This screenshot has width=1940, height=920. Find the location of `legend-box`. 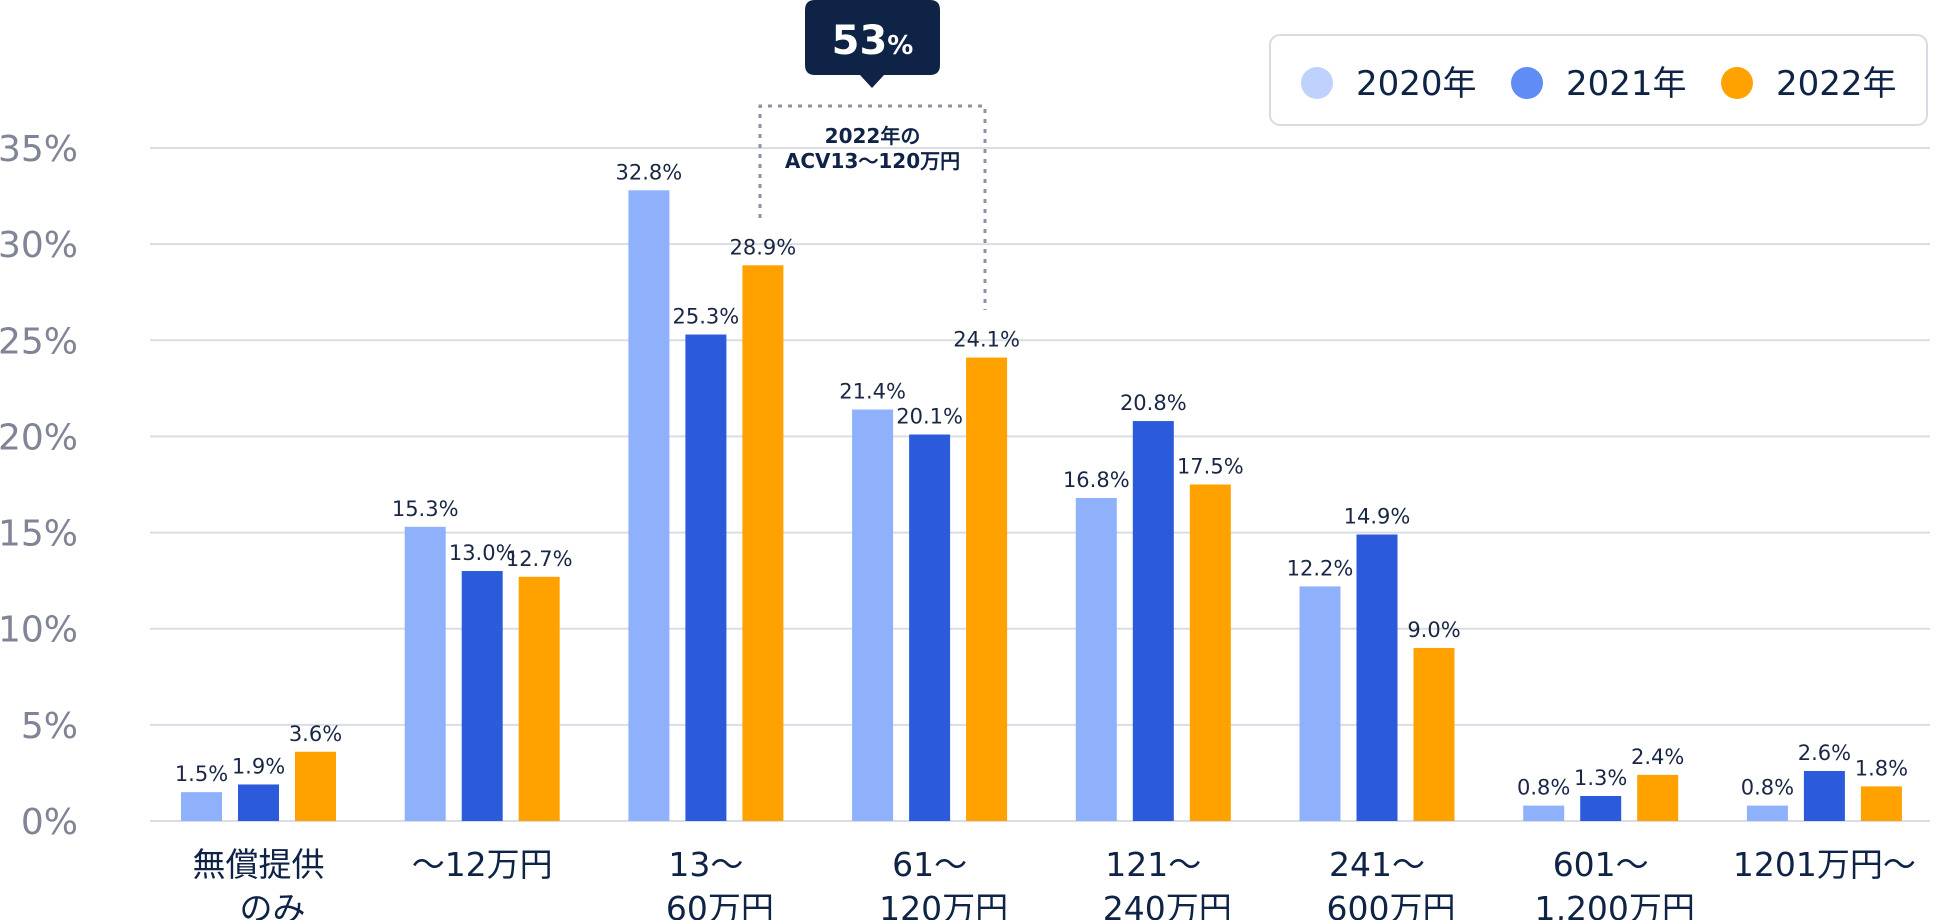

legend-box is located at coordinates (1598, 80).